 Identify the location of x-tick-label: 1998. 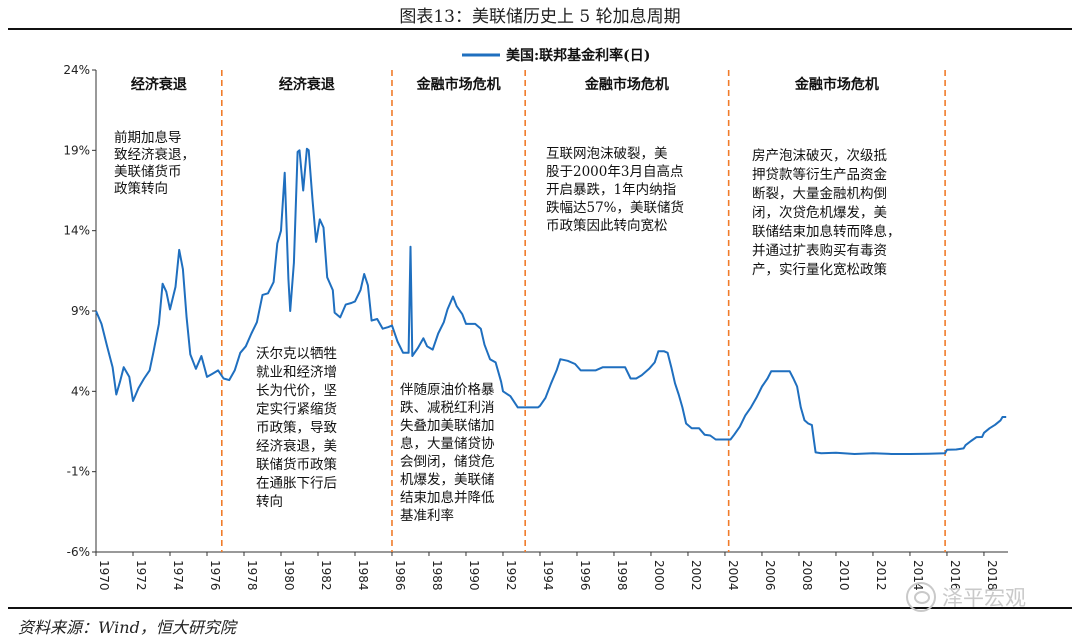
(622, 575).